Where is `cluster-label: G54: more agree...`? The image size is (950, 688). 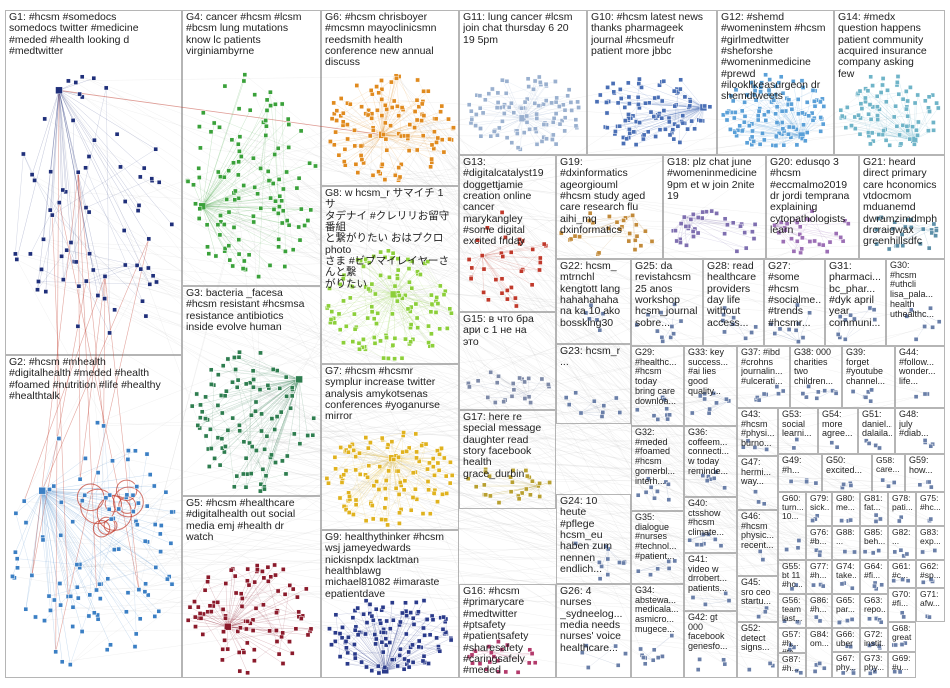
cluster-label: G54: more agree... is located at coordinates (837, 424).